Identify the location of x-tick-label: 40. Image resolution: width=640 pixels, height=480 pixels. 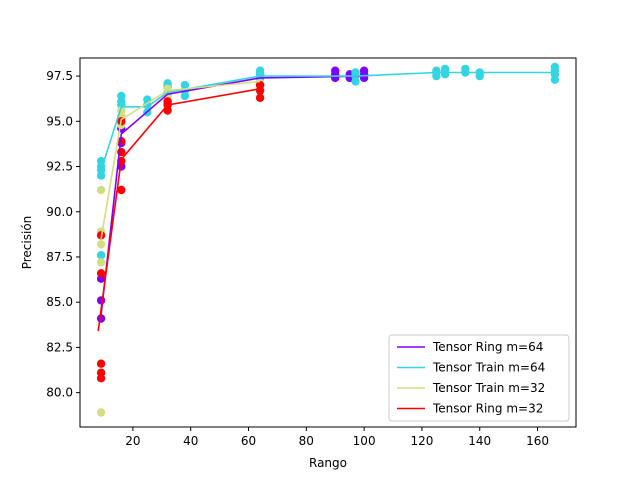
(190, 441).